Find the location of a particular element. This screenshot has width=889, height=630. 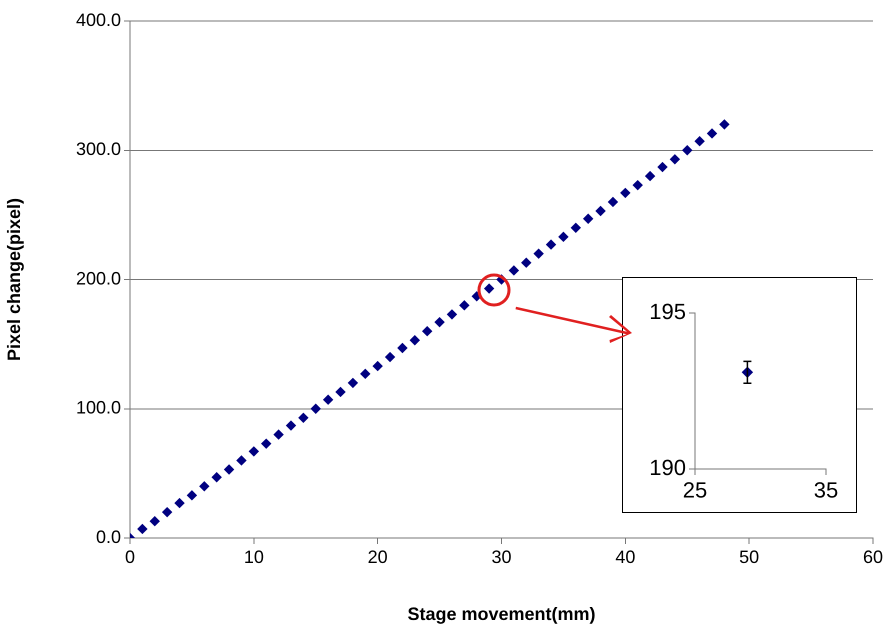

x-tick-label: 30 is located at coordinates (501, 556).